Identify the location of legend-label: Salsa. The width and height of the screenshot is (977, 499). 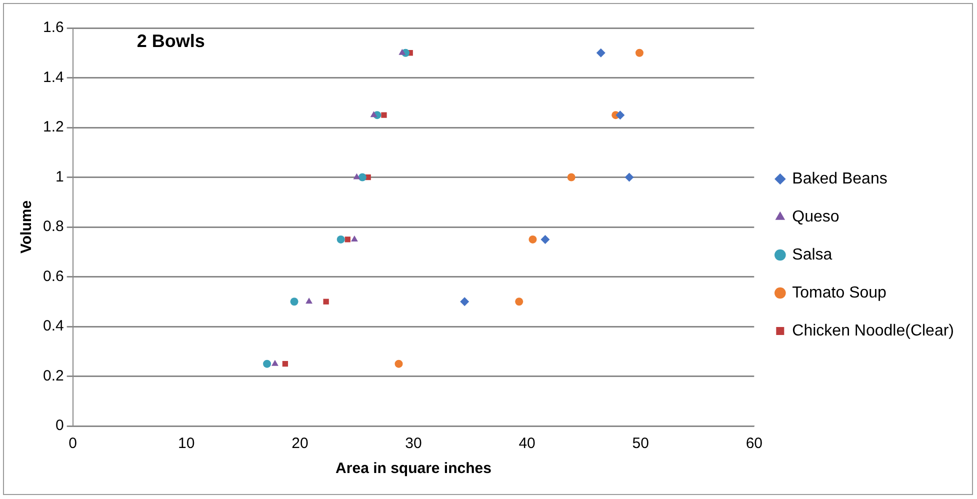
(812, 255).